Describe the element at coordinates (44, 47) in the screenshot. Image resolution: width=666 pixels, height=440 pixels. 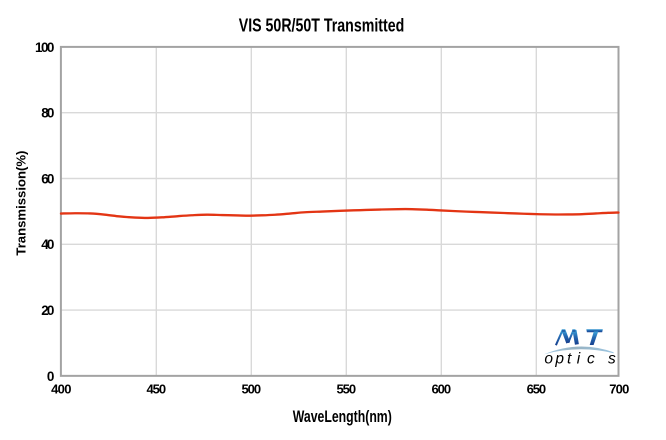
I see `svg-text: 100` at that location.